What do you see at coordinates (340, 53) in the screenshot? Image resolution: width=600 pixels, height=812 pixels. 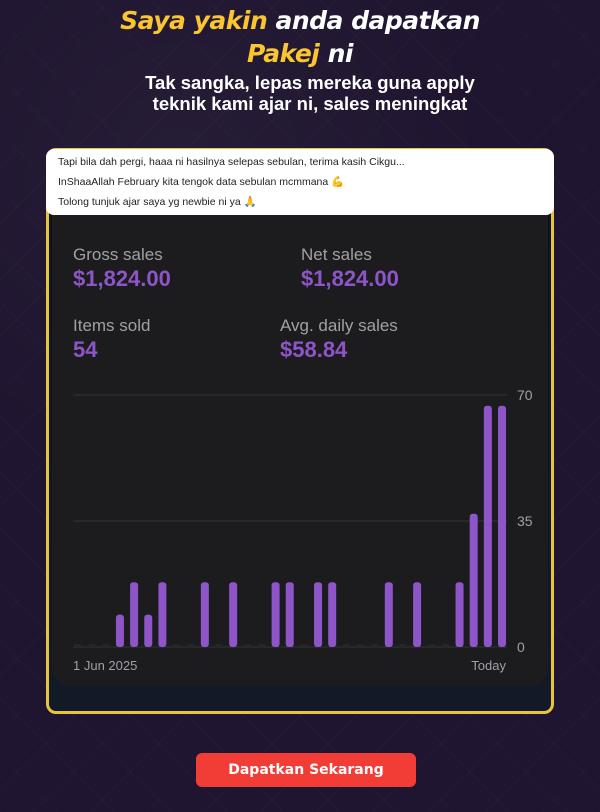 I see `headline-white-2: ni` at bounding box center [340, 53].